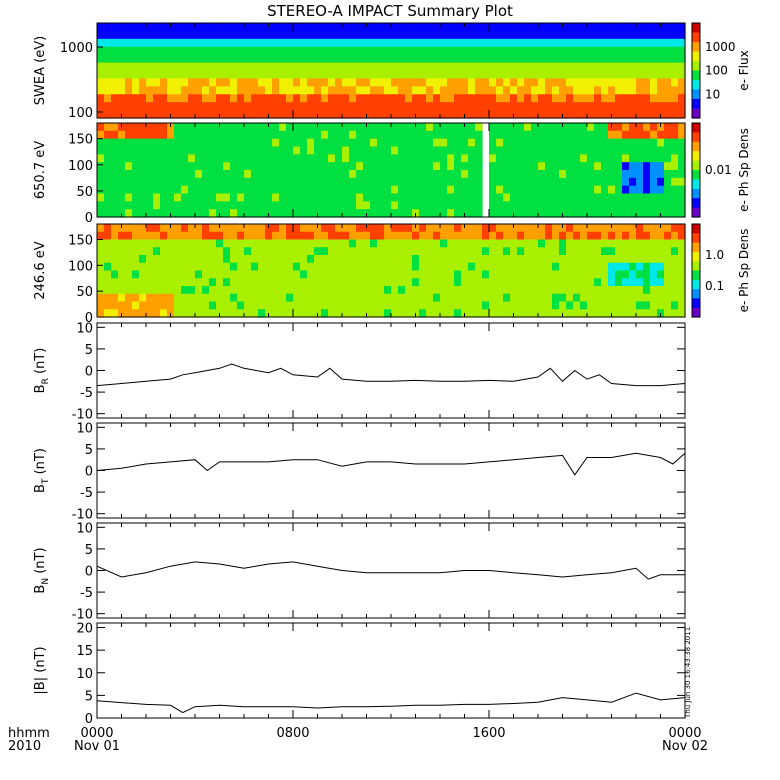 The height and width of the screenshot is (780, 780). I want to click on y-tick-label: 20, so click(84, 629).